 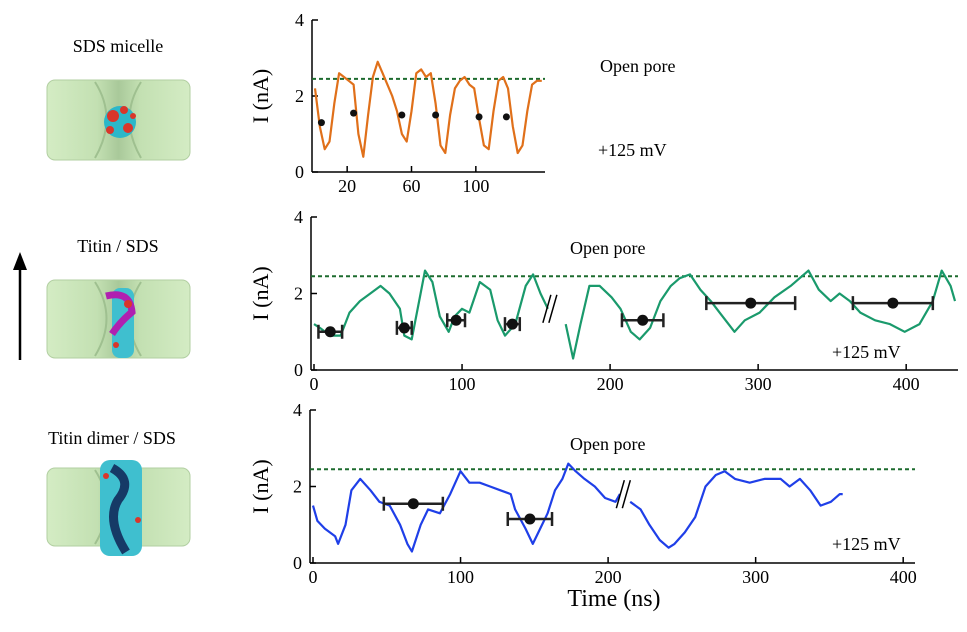 What do you see at coordinates (412, 186) in the screenshot?
I see `x-tick-label: 60` at bounding box center [412, 186].